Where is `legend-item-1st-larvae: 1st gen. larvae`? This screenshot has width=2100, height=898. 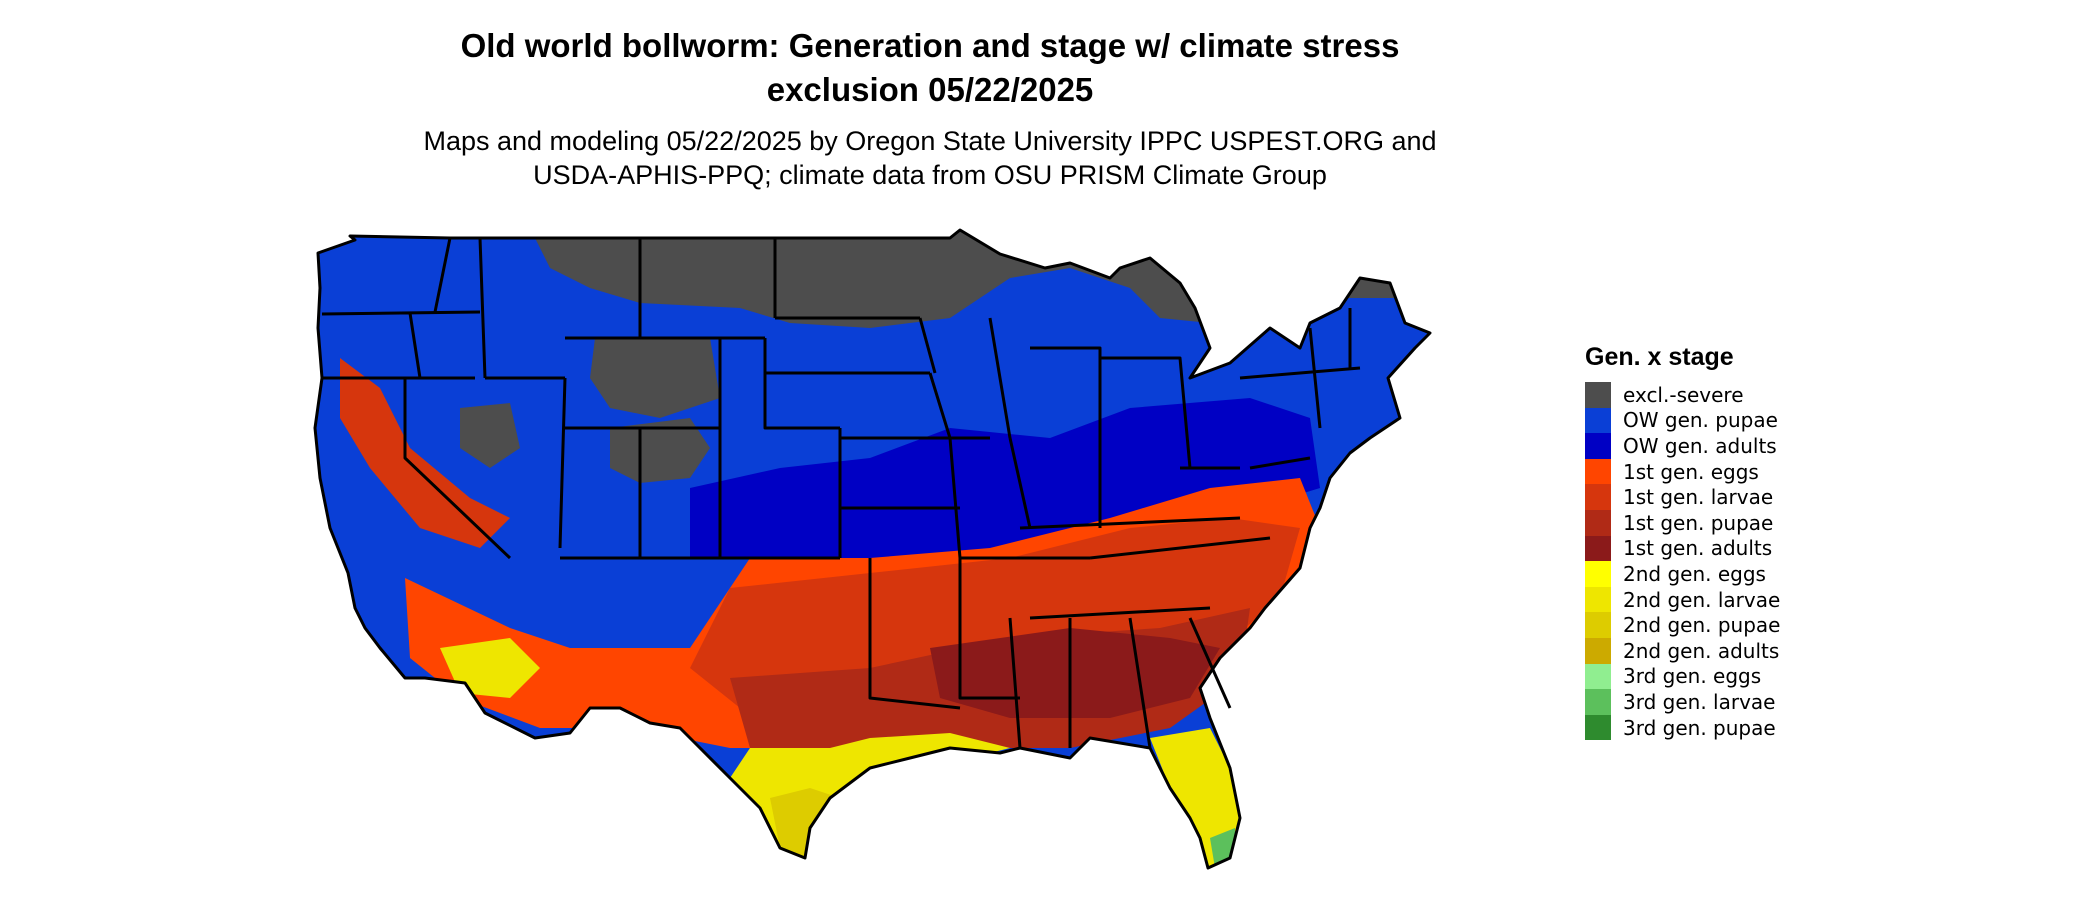 legend-item-1st-larvae: 1st gen. larvae is located at coordinates (1682, 497).